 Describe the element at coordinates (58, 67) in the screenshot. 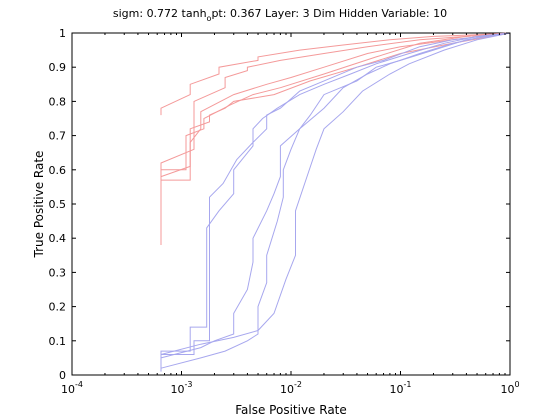

I see `y-tick-label: 0.9` at that location.